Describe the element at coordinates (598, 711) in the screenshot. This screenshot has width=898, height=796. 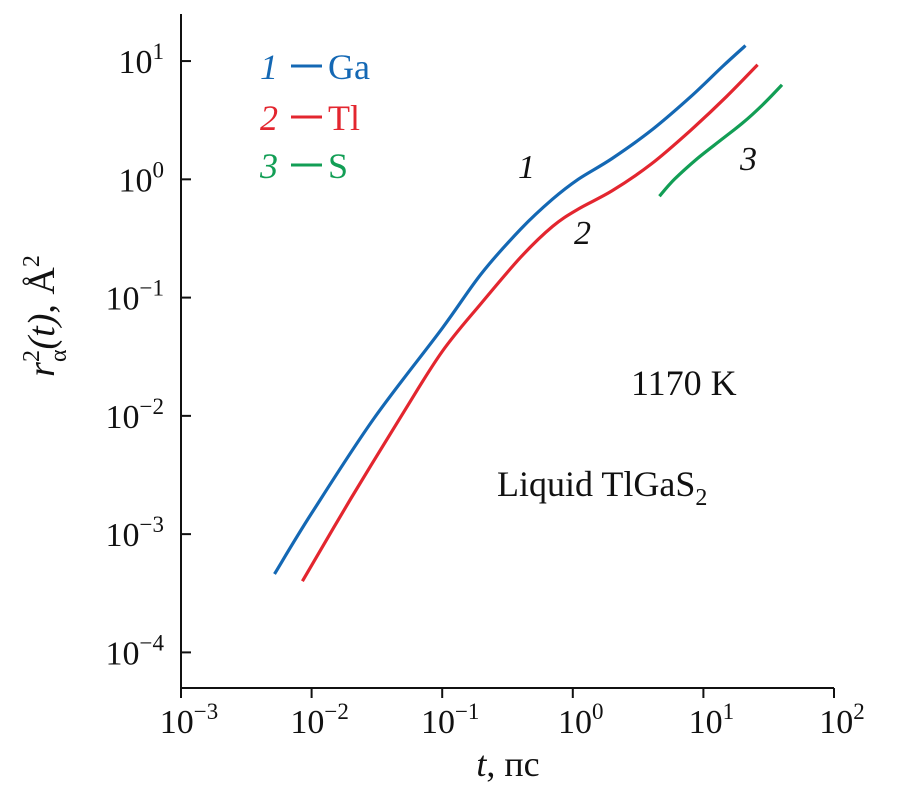
I see `x-tick-exp: 0` at that location.